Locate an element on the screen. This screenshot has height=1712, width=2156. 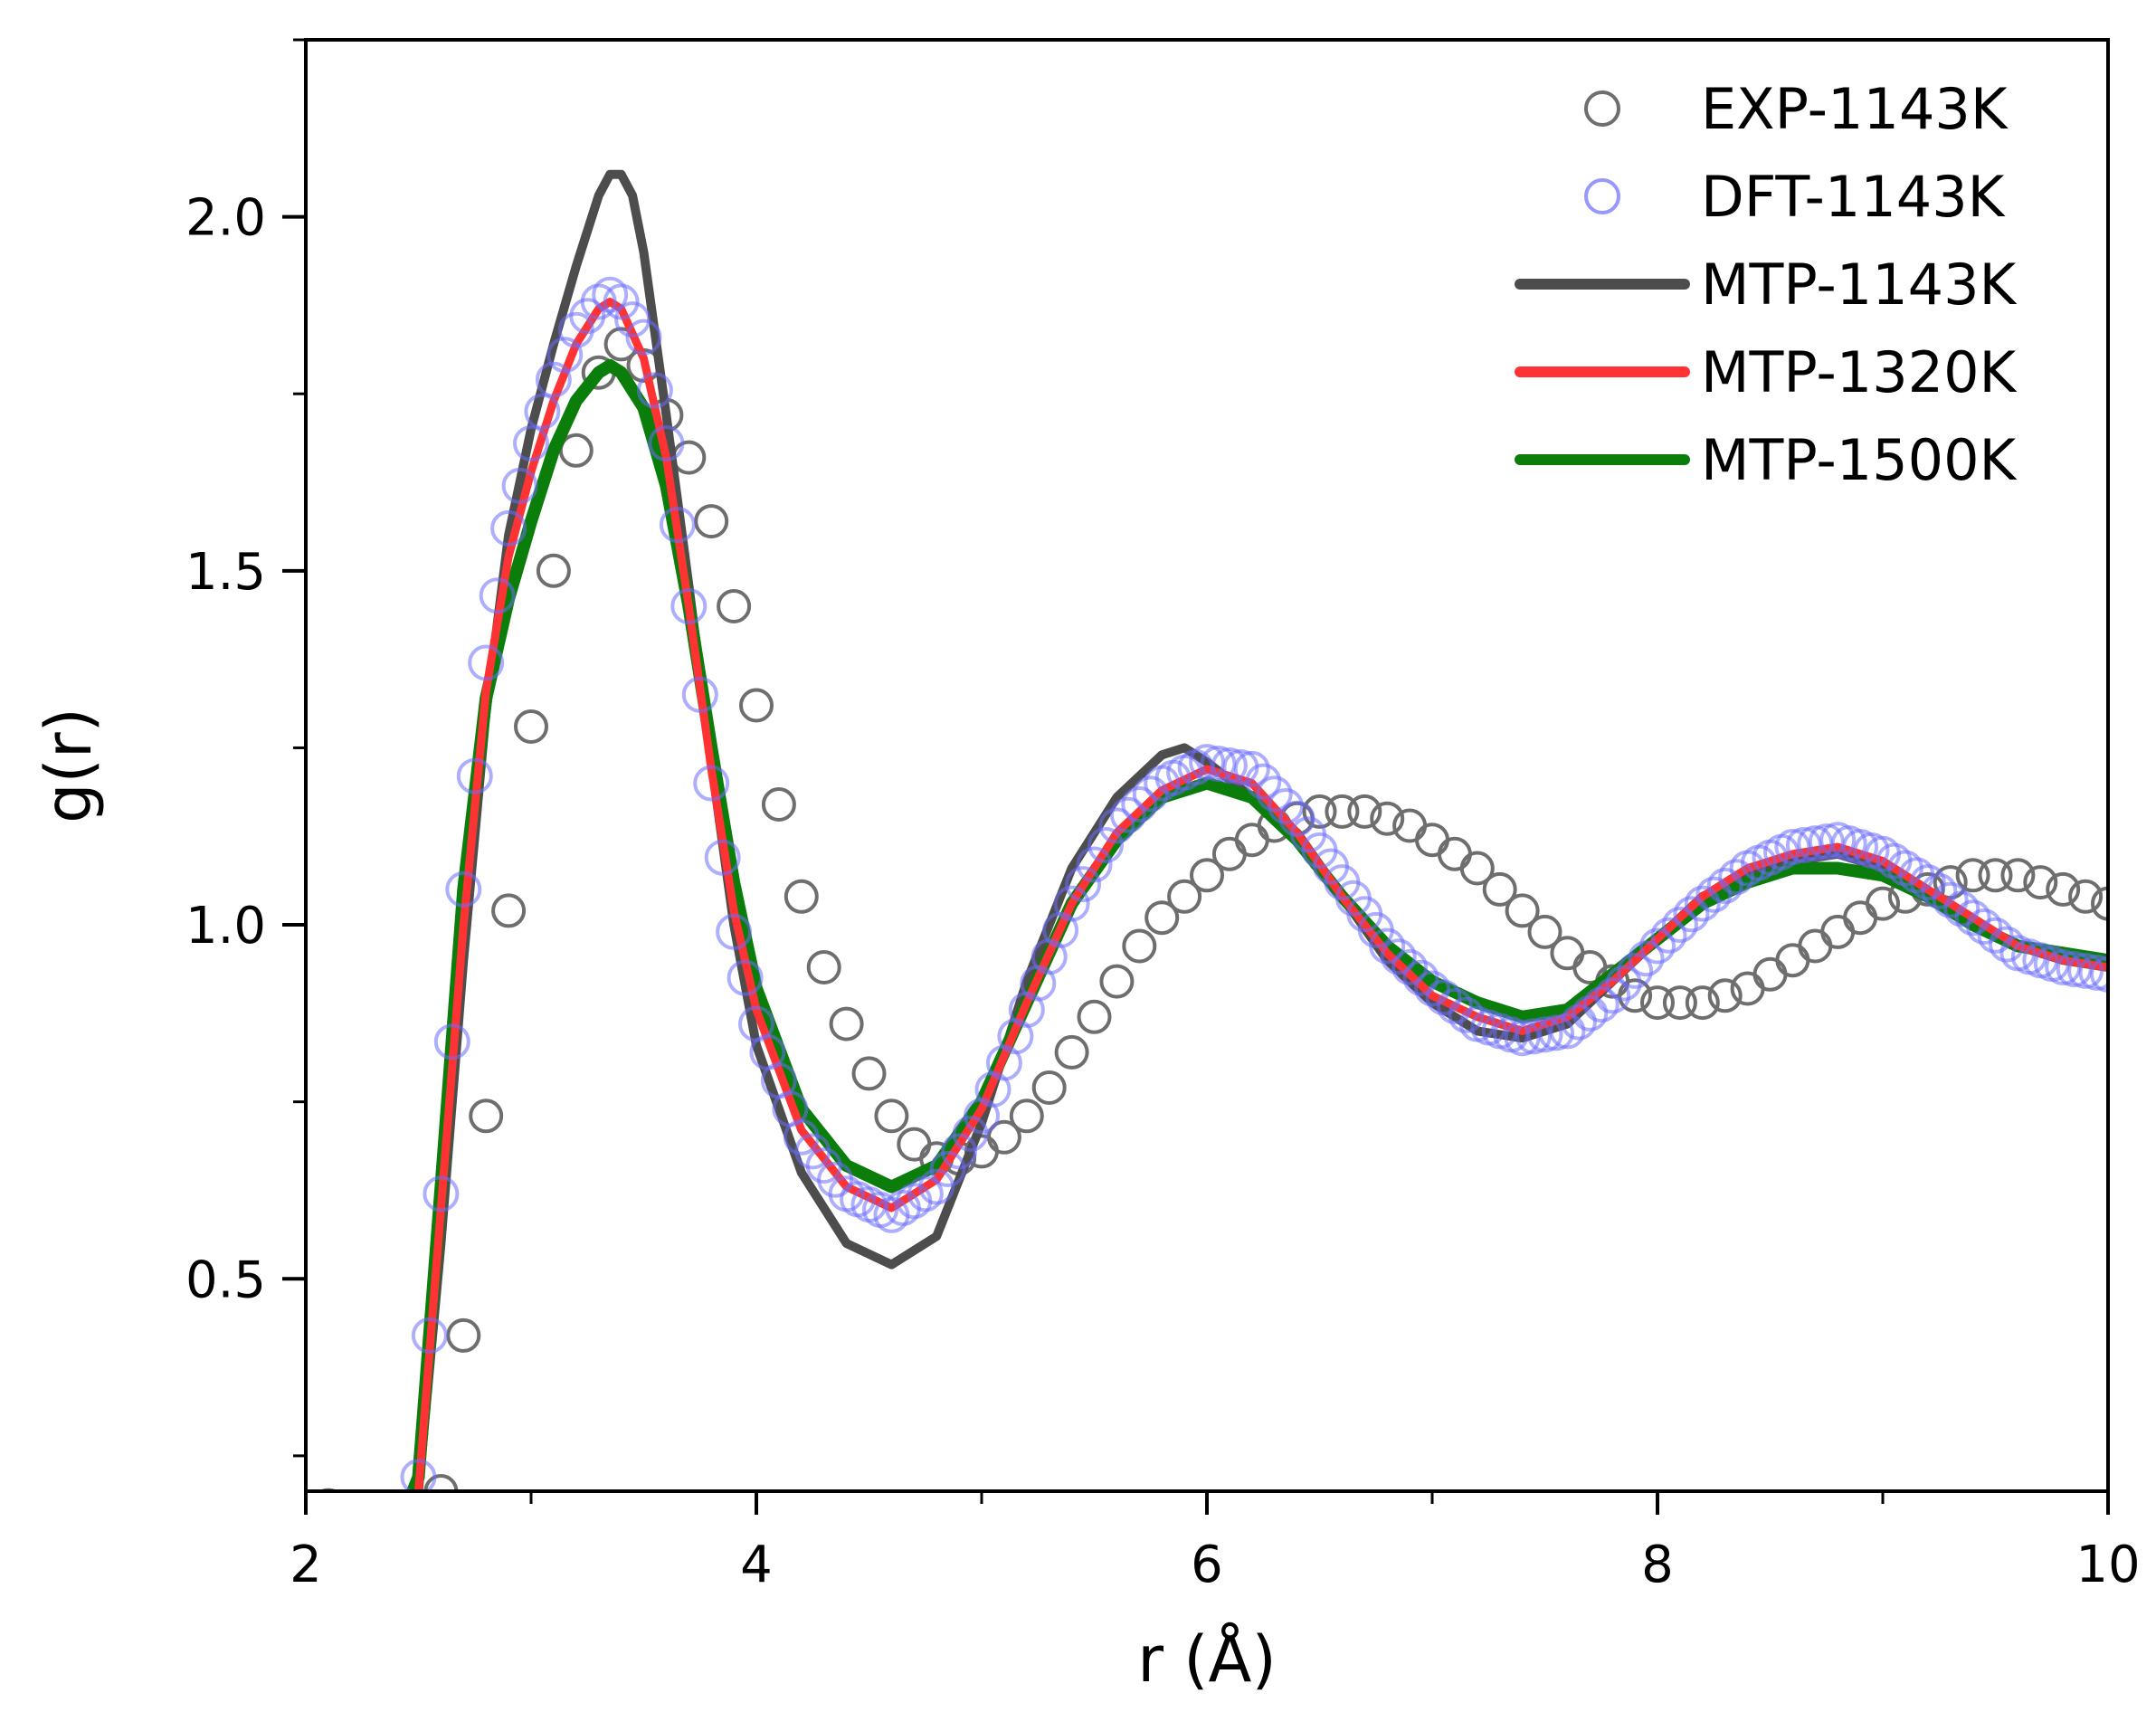
y-axis-title: g(r) is located at coordinates (69, 765).